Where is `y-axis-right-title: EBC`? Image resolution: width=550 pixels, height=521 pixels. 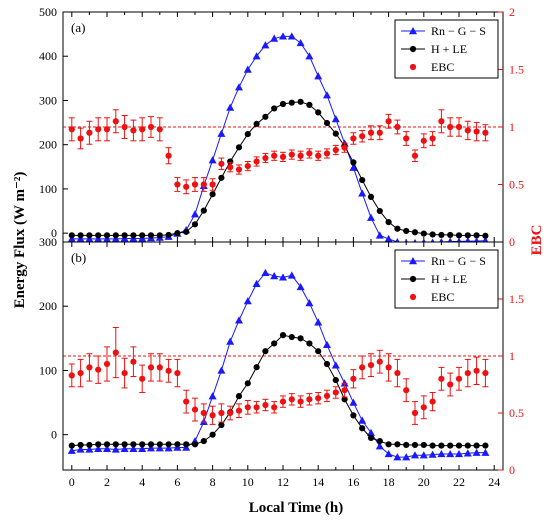
y-axis-right-title: EBC is located at coordinates (537, 240).